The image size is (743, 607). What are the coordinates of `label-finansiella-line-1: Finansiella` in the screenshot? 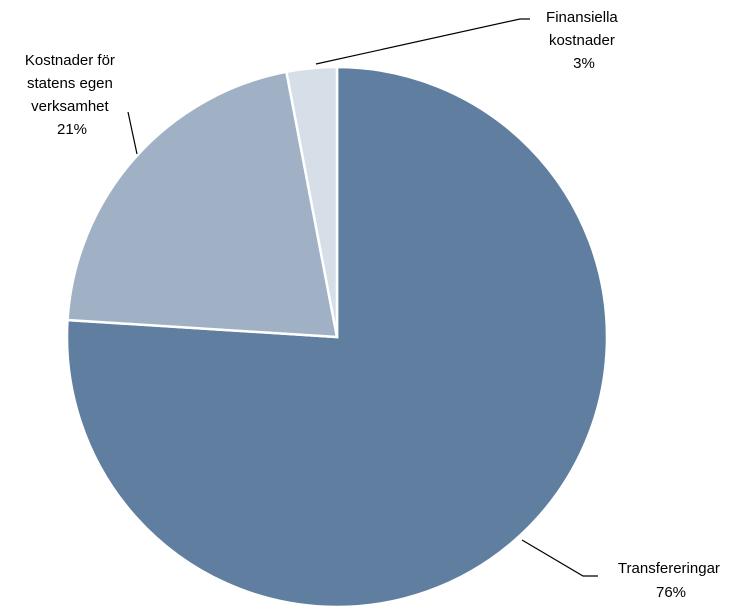 It's located at (582, 17).